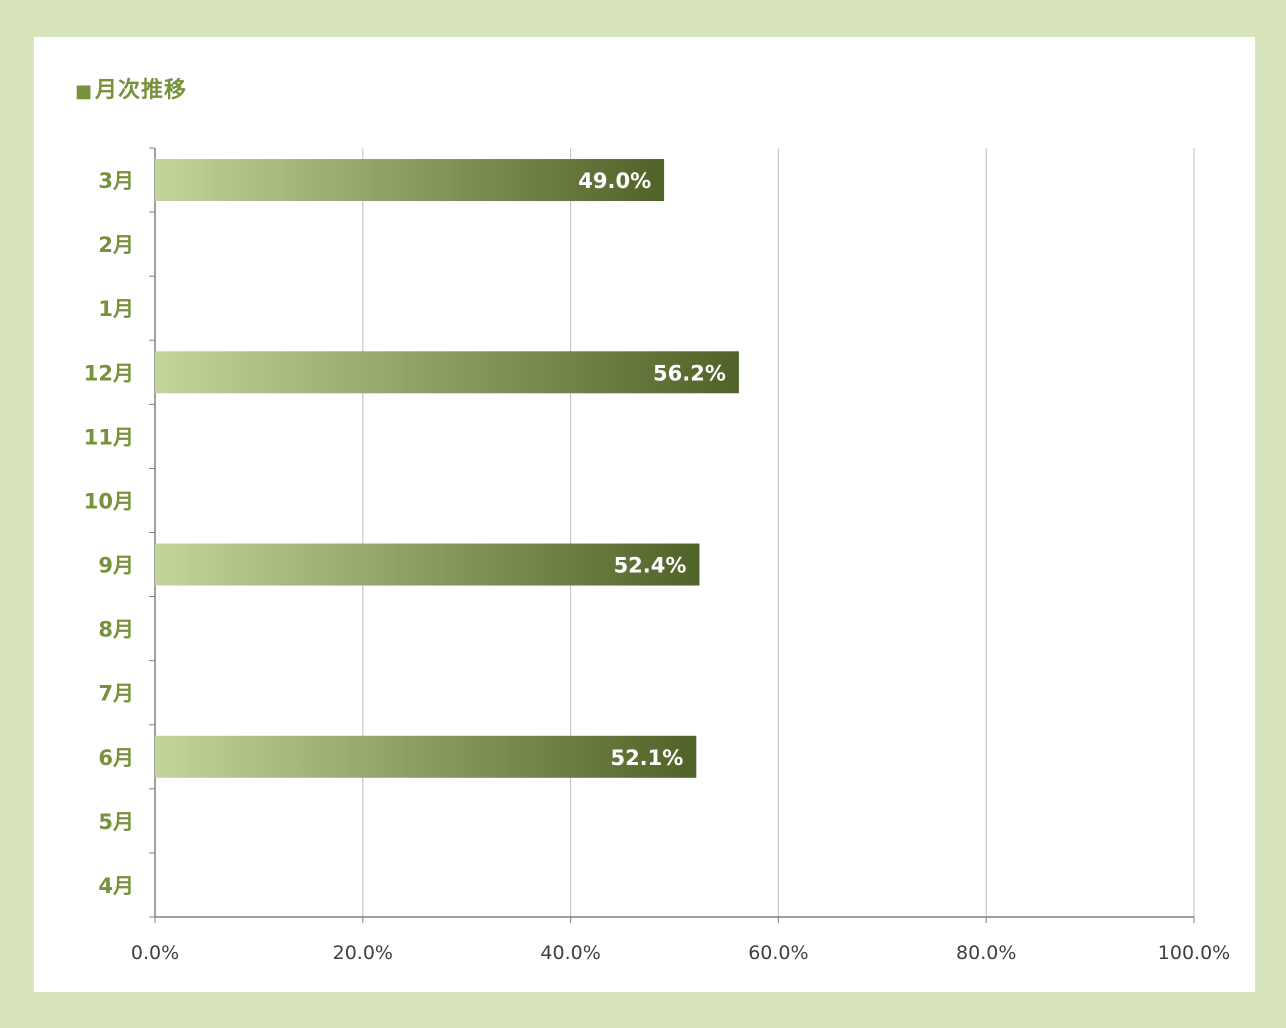 Image resolution: width=1286 pixels, height=1028 pixels. I want to click on chart-title: ■月次推移, so click(131, 88).